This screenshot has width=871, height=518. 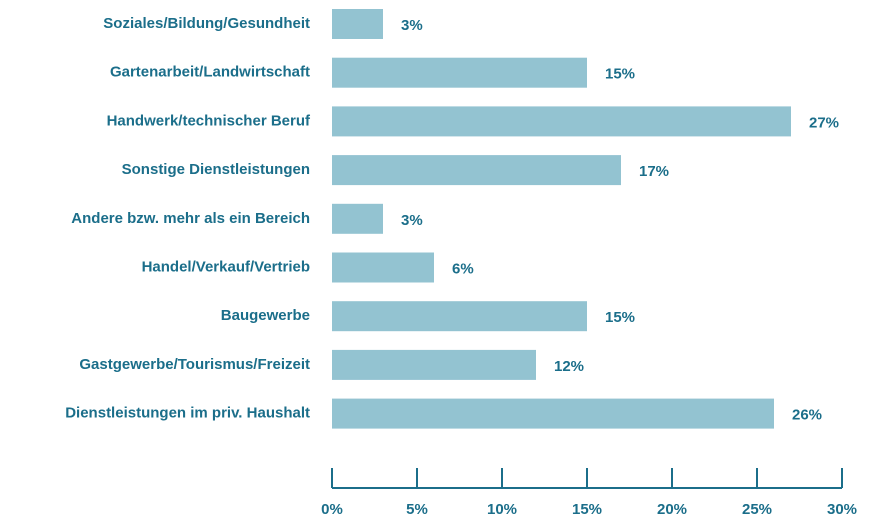 What do you see at coordinates (417, 509) in the screenshot?
I see `x-tick-label: 5%` at bounding box center [417, 509].